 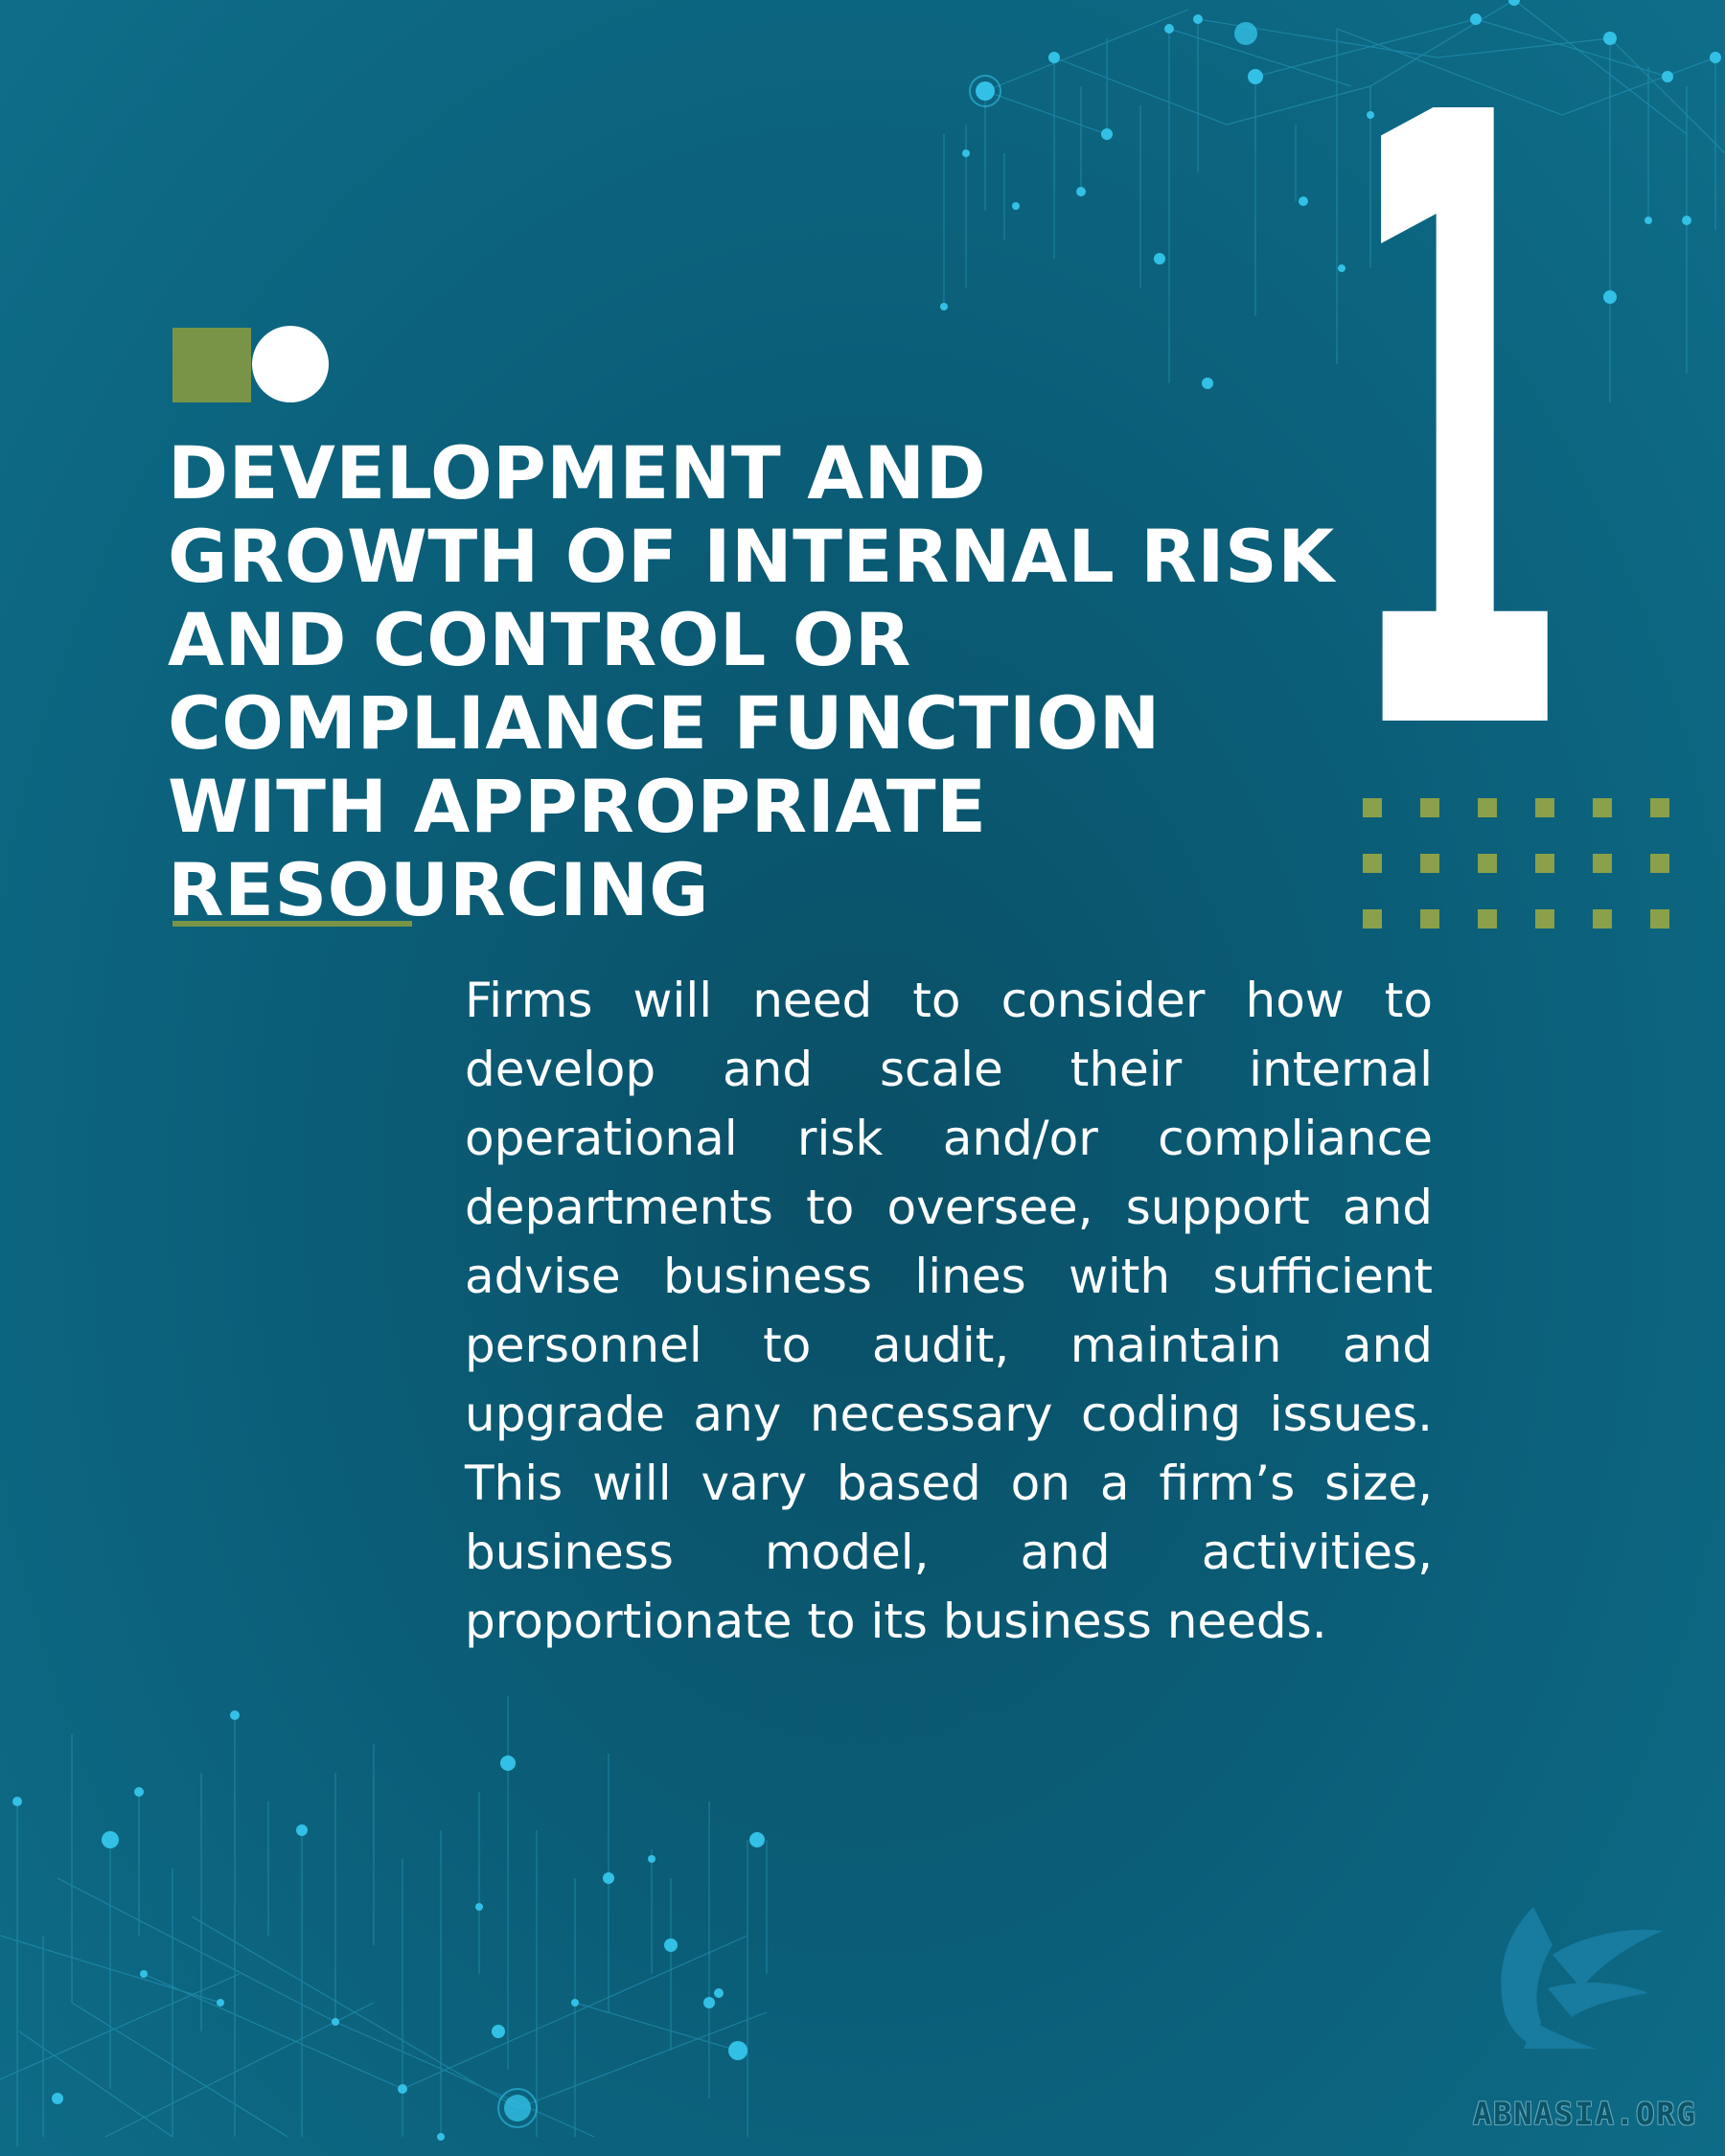 I want to click on white-circle-shape, so click(x=290, y=364).